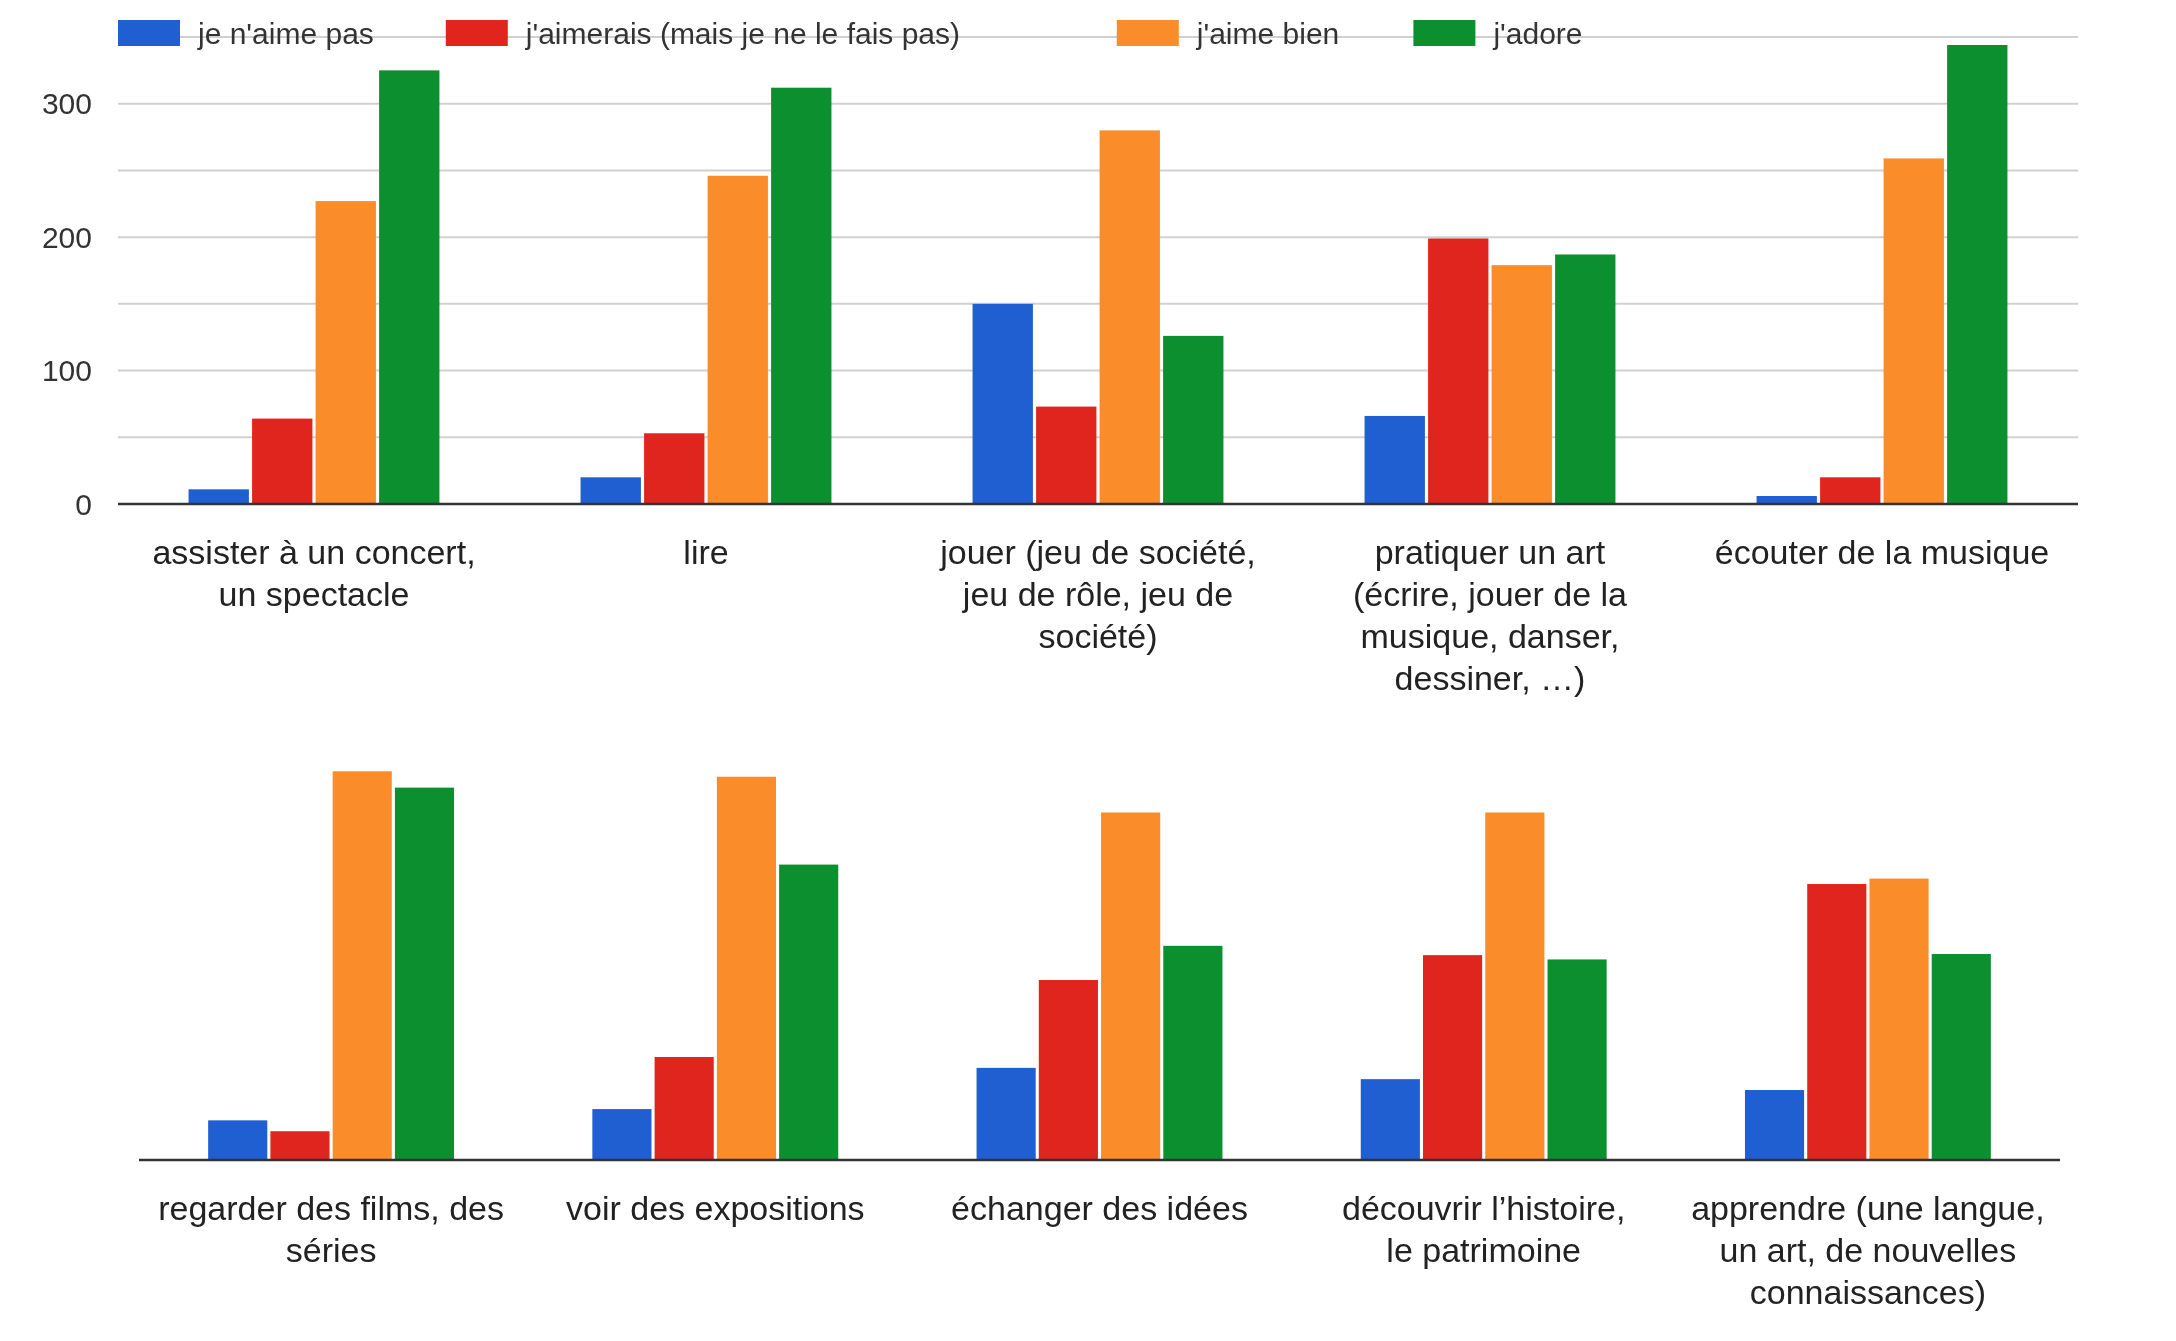  Describe the element at coordinates (66, 237) in the screenshot. I see `y-tick-label: 200` at that location.